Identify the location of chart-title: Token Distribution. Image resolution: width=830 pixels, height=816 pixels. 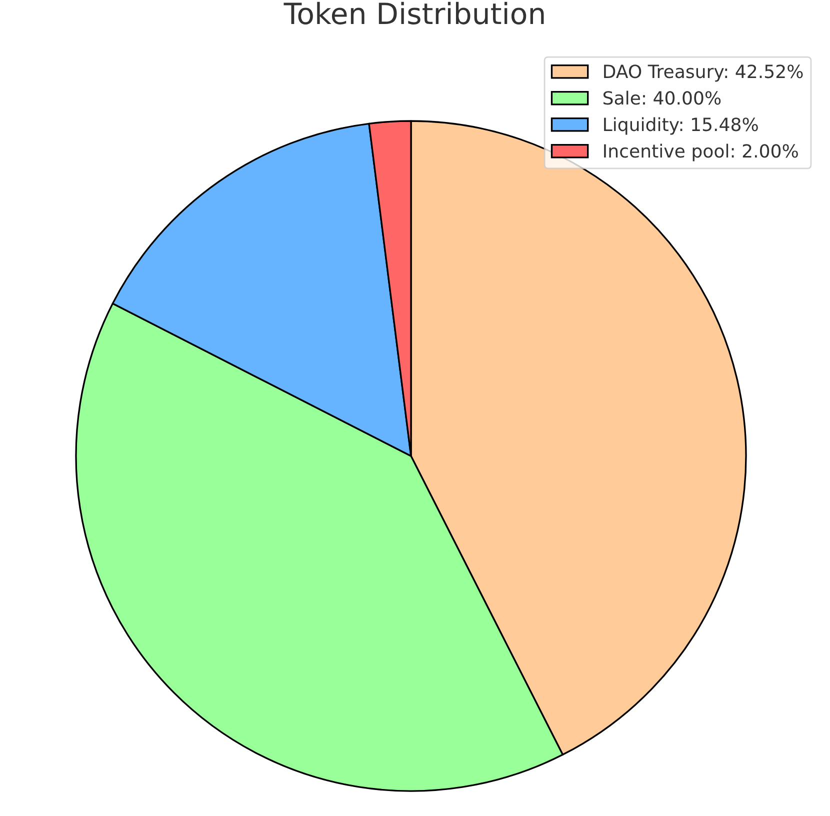
(414, 13).